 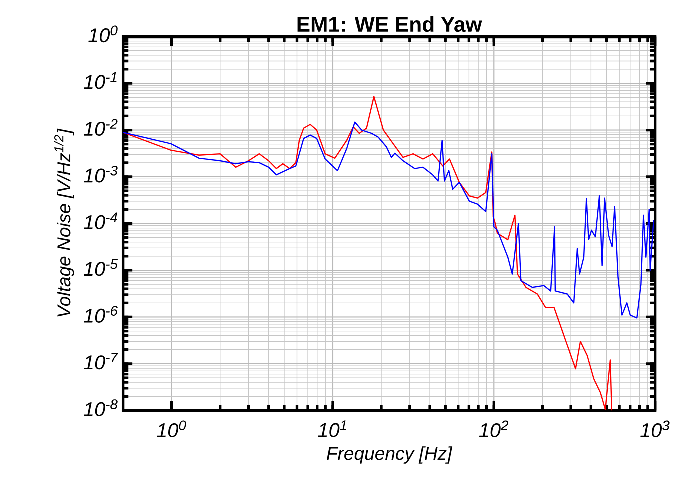 What do you see at coordinates (101, 267) in the screenshot?
I see `y-tick-label: 10$^{-5}$` at bounding box center [101, 267].